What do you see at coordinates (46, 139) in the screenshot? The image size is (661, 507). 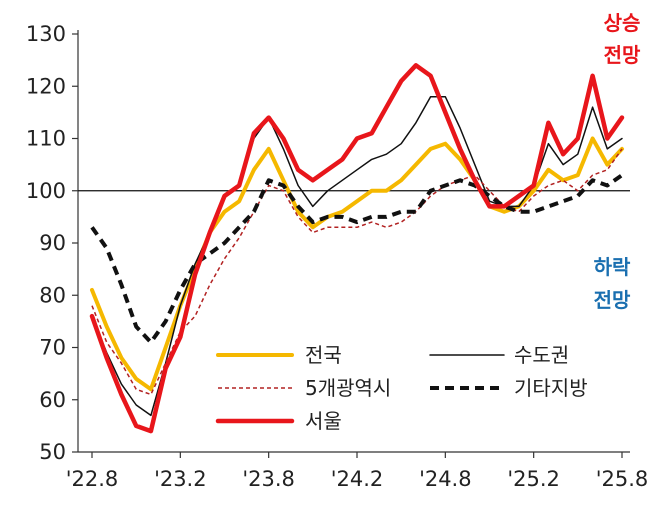 I see `y-tick-label-110: 110` at bounding box center [46, 139].